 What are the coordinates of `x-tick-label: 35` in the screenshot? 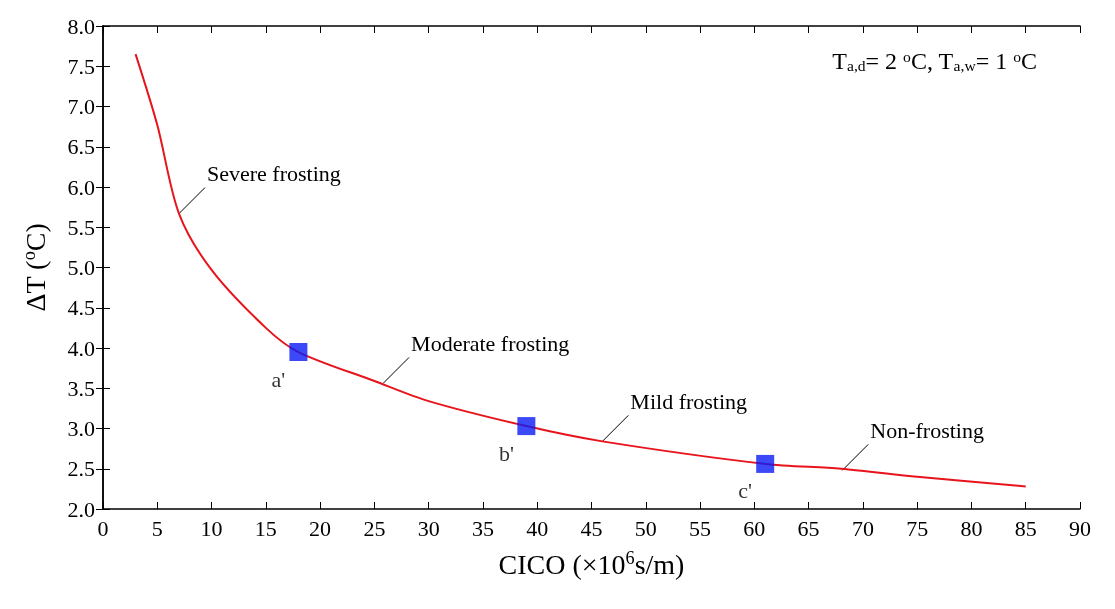 It's located at (482, 528).